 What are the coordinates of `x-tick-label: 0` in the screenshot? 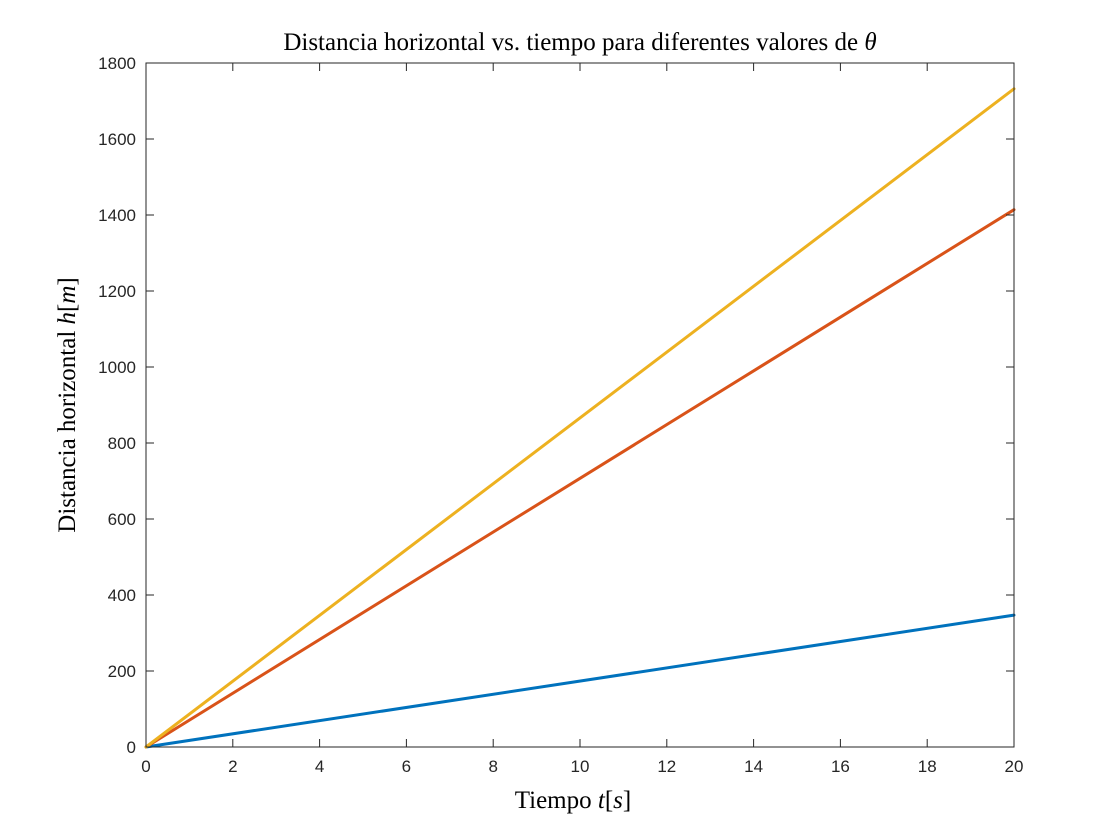 It's located at (145, 766).